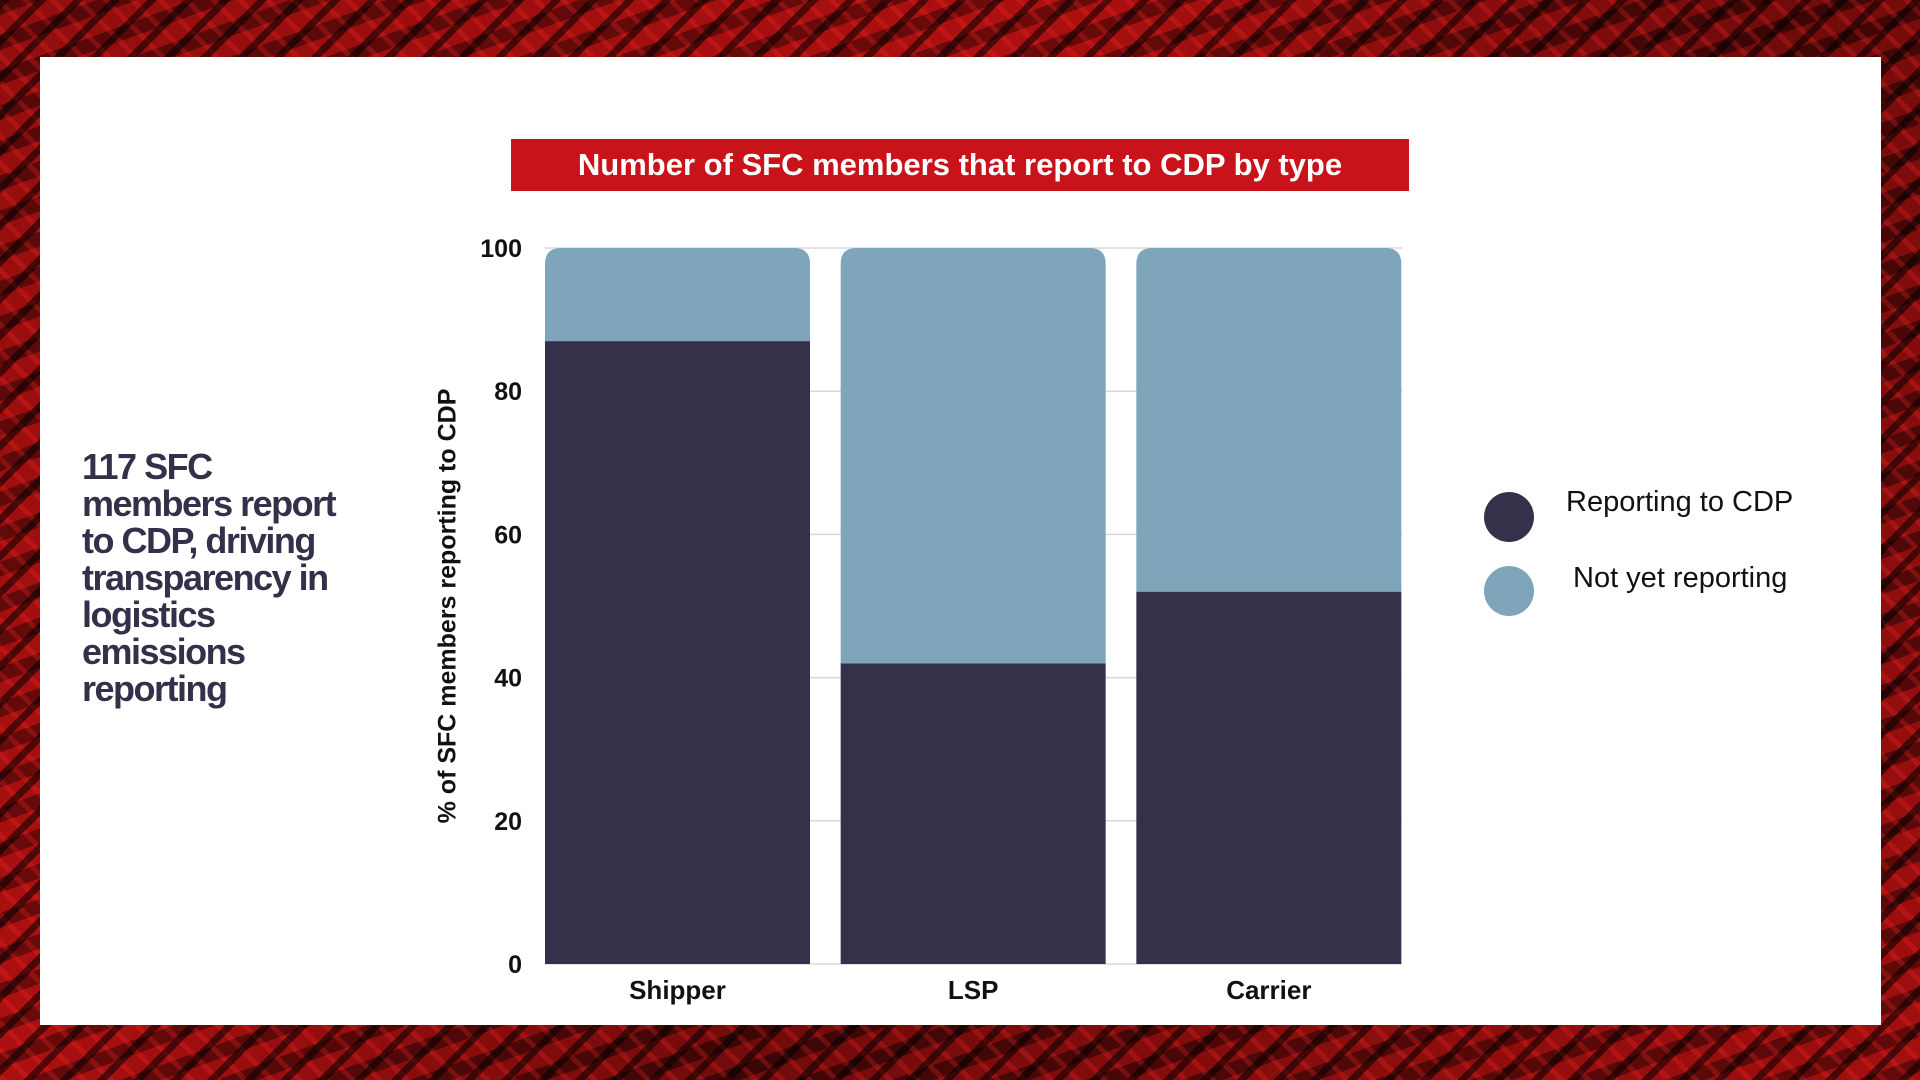  Describe the element at coordinates (515, 965) in the screenshot. I see `y-tick-label-0: 0` at that location.